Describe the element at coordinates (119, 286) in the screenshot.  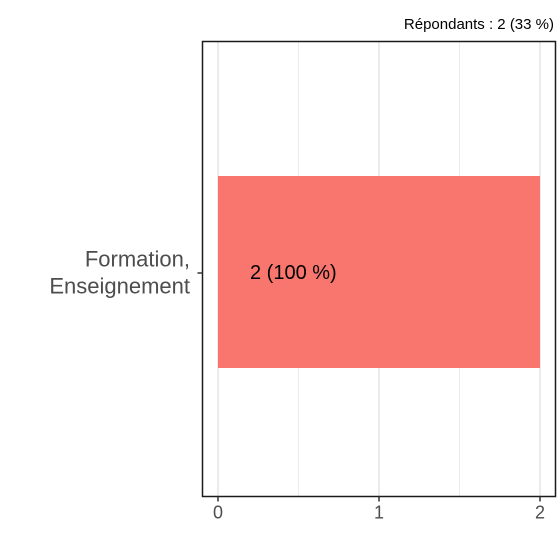
I see `y-category-label-line: Enseignement` at that location.